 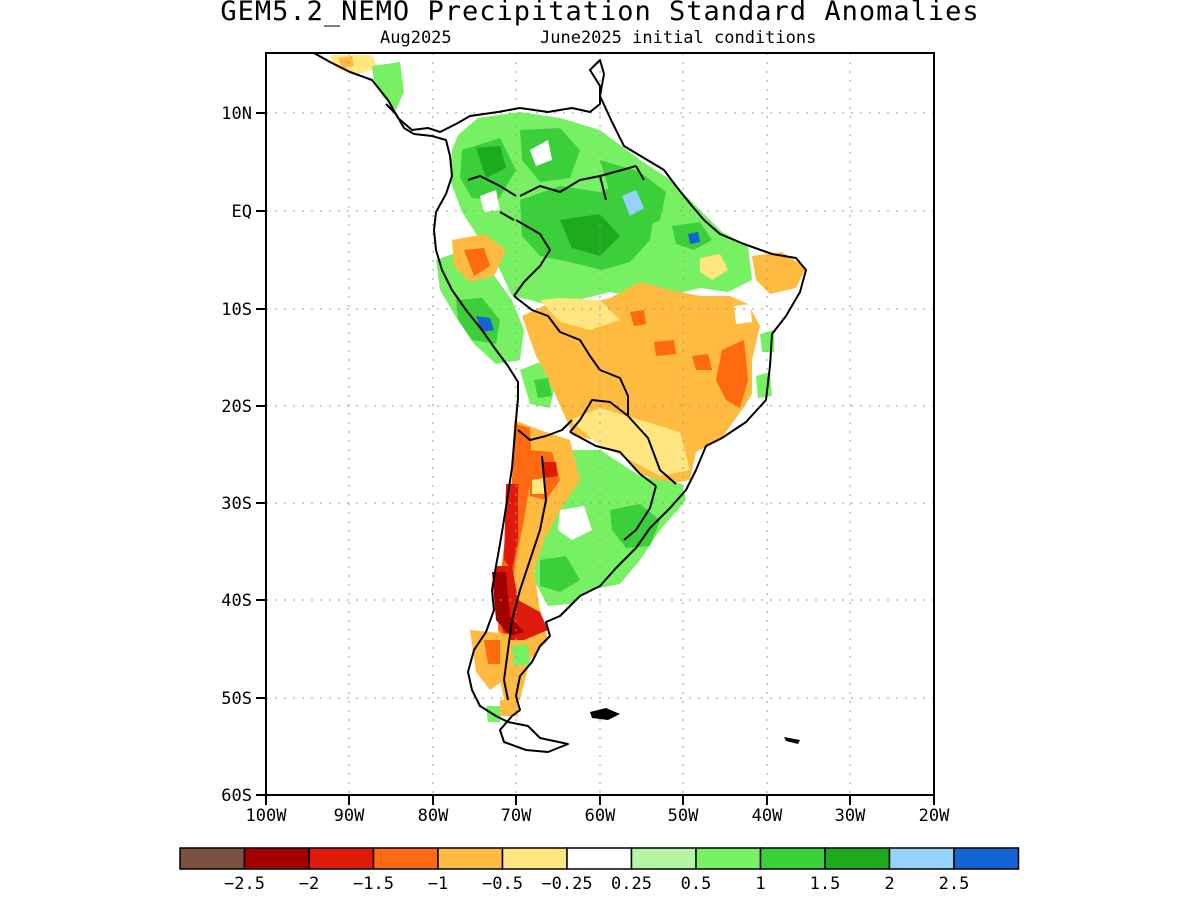 I want to click on lat-label: 50S, so click(x=236, y=699).